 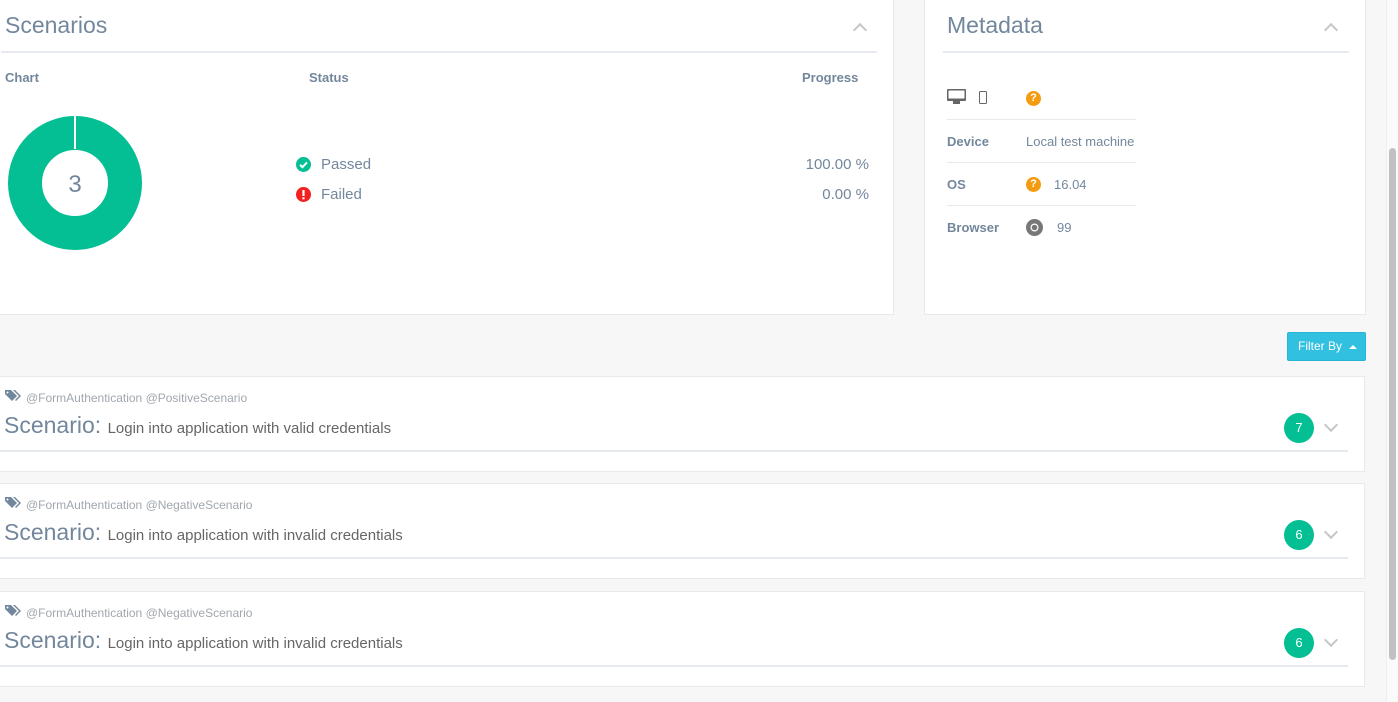 What do you see at coordinates (1070, 184) in the screenshot?
I see `meta-value: 16.04` at bounding box center [1070, 184].